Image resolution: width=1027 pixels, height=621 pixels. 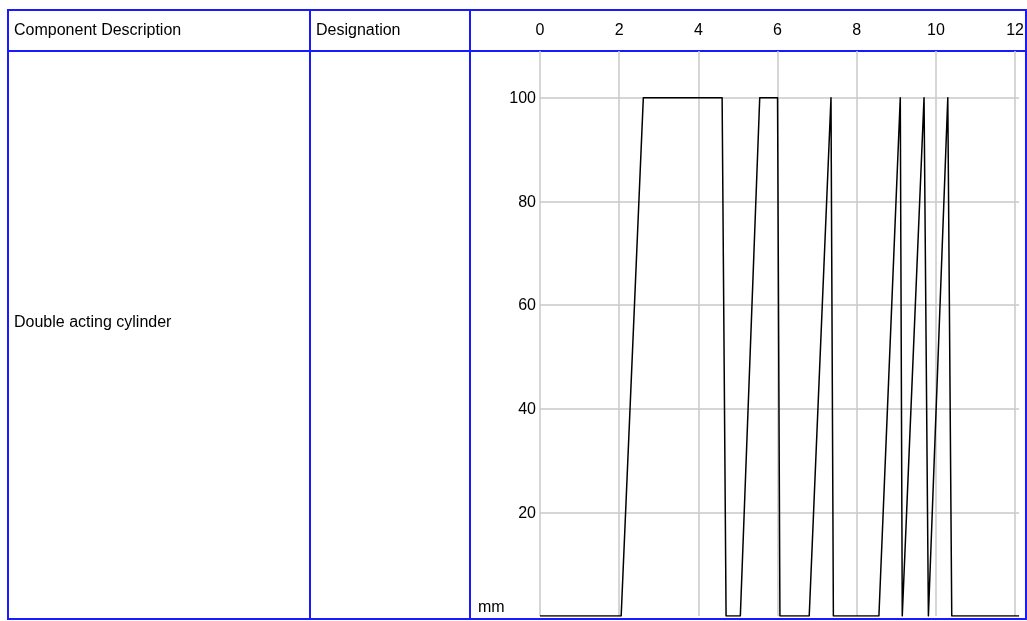 What do you see at coordinates (523, 98) in the screenshot?
I see `y-tick-label: 100` at bounding box center [523, 98].